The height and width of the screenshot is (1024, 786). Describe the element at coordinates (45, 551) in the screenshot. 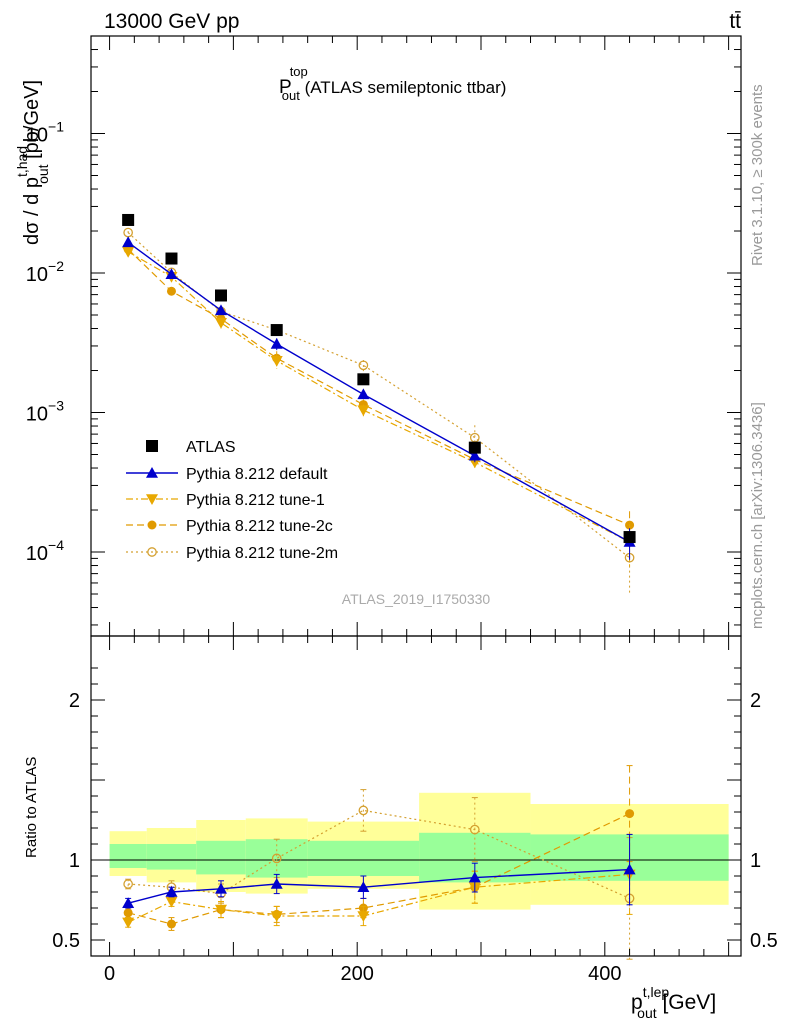

I see `y-tick-label-top-3: 10⁻⁴` at that location.